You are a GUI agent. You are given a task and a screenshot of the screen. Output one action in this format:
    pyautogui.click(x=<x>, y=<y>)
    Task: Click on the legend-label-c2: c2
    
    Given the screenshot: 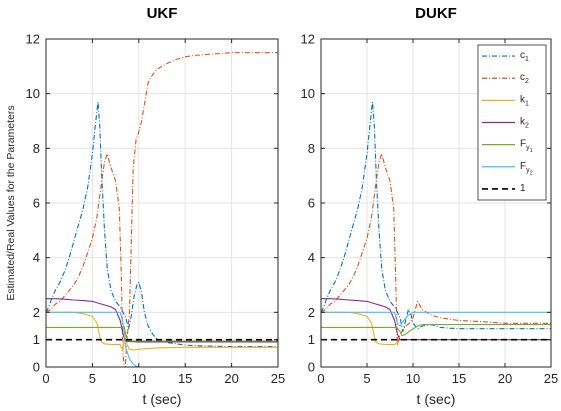 What is the action you would take?
    pyautogui.click(x=524, y=78)
    